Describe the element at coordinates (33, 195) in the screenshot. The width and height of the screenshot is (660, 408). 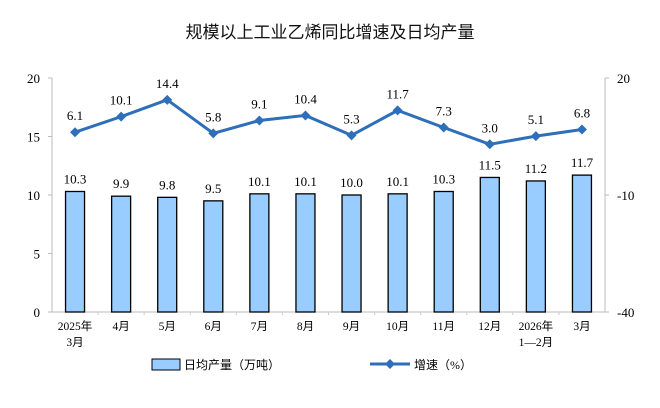
I see `left-tick-label: 10` at that location.